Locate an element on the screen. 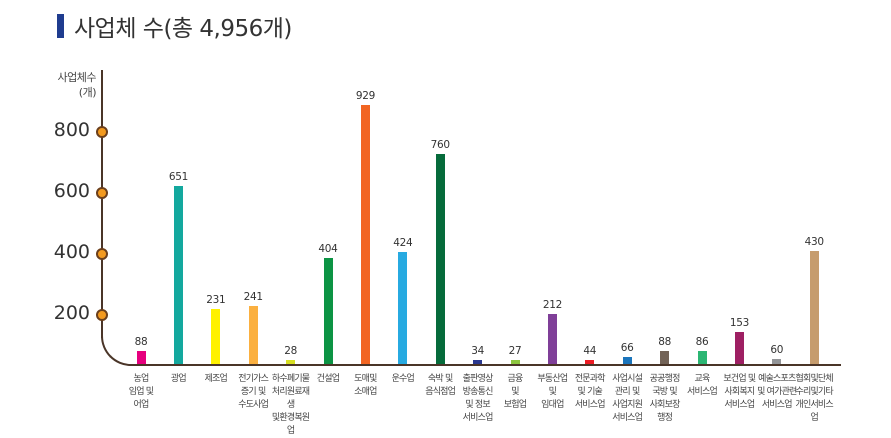  bar-value-label: 66 is located at coordinates (627, 348).